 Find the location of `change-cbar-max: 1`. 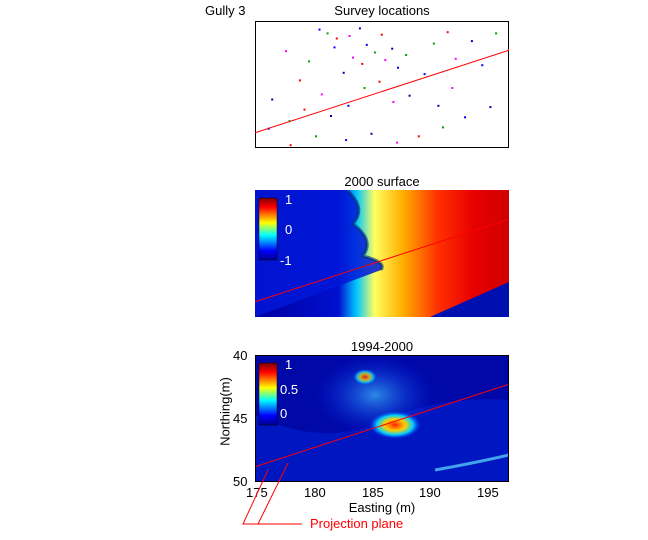

change-cbar-max: 1 is located at coordinates (289, 364).